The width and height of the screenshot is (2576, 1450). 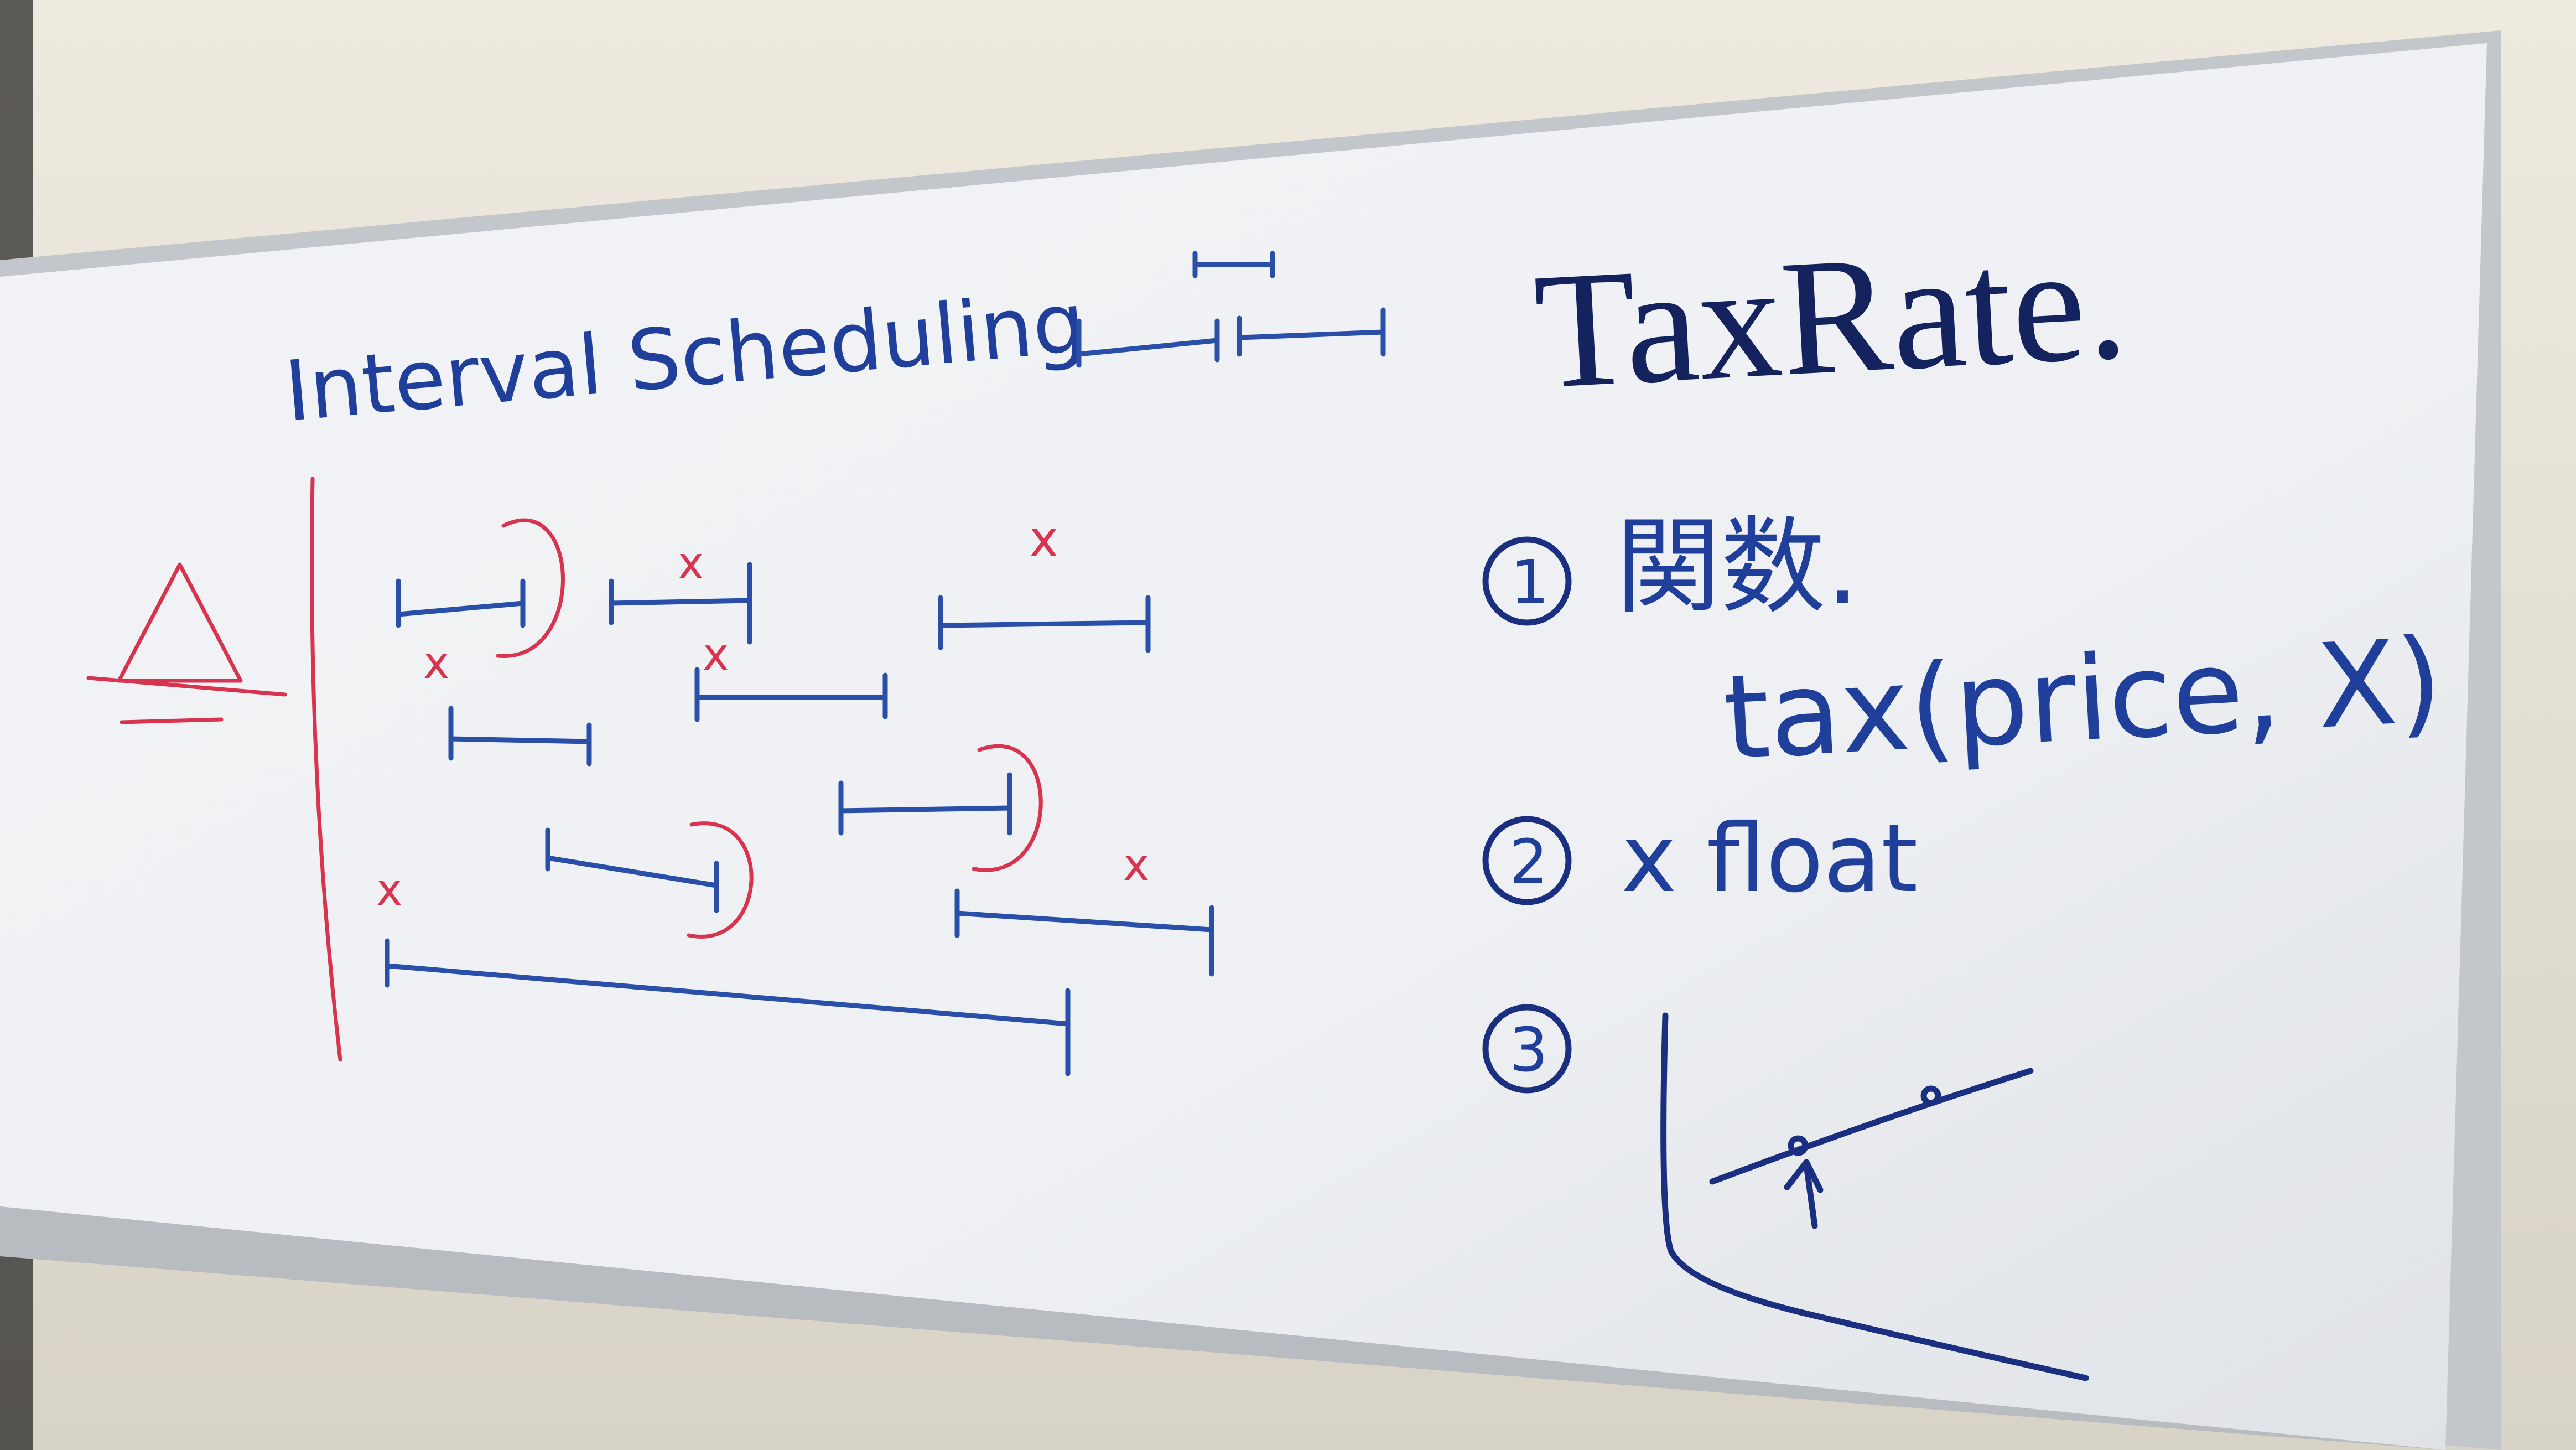 What do you see at coordinates (1874, 1196) in the screenshot?
I see `sketched-graph` at bounding box center [1874, 1196].